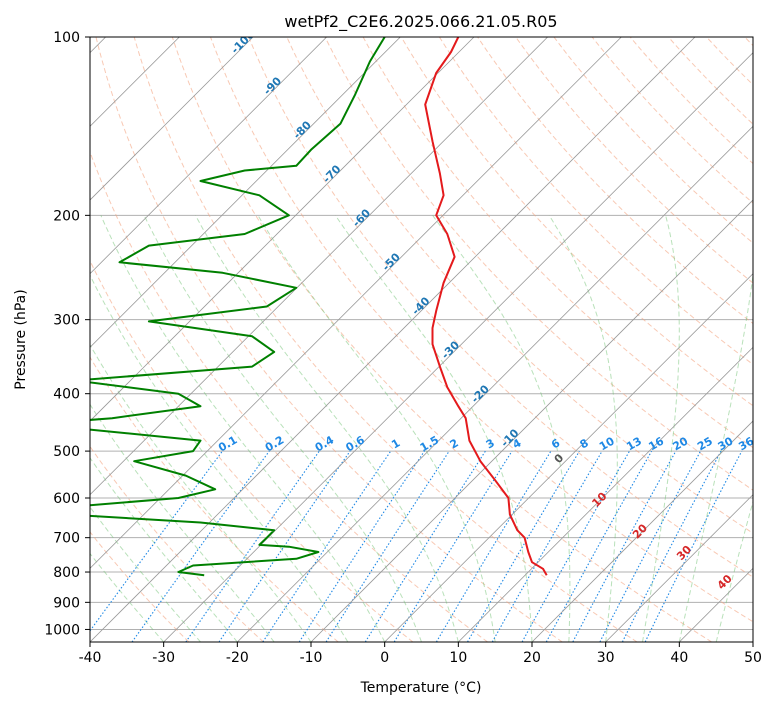 Image resolution: width=775 pixels, height=708 pixels. Describe the element at coordinates (705, 443) in the screenshot. I see `mixing-ratio-label: 25` at that location.